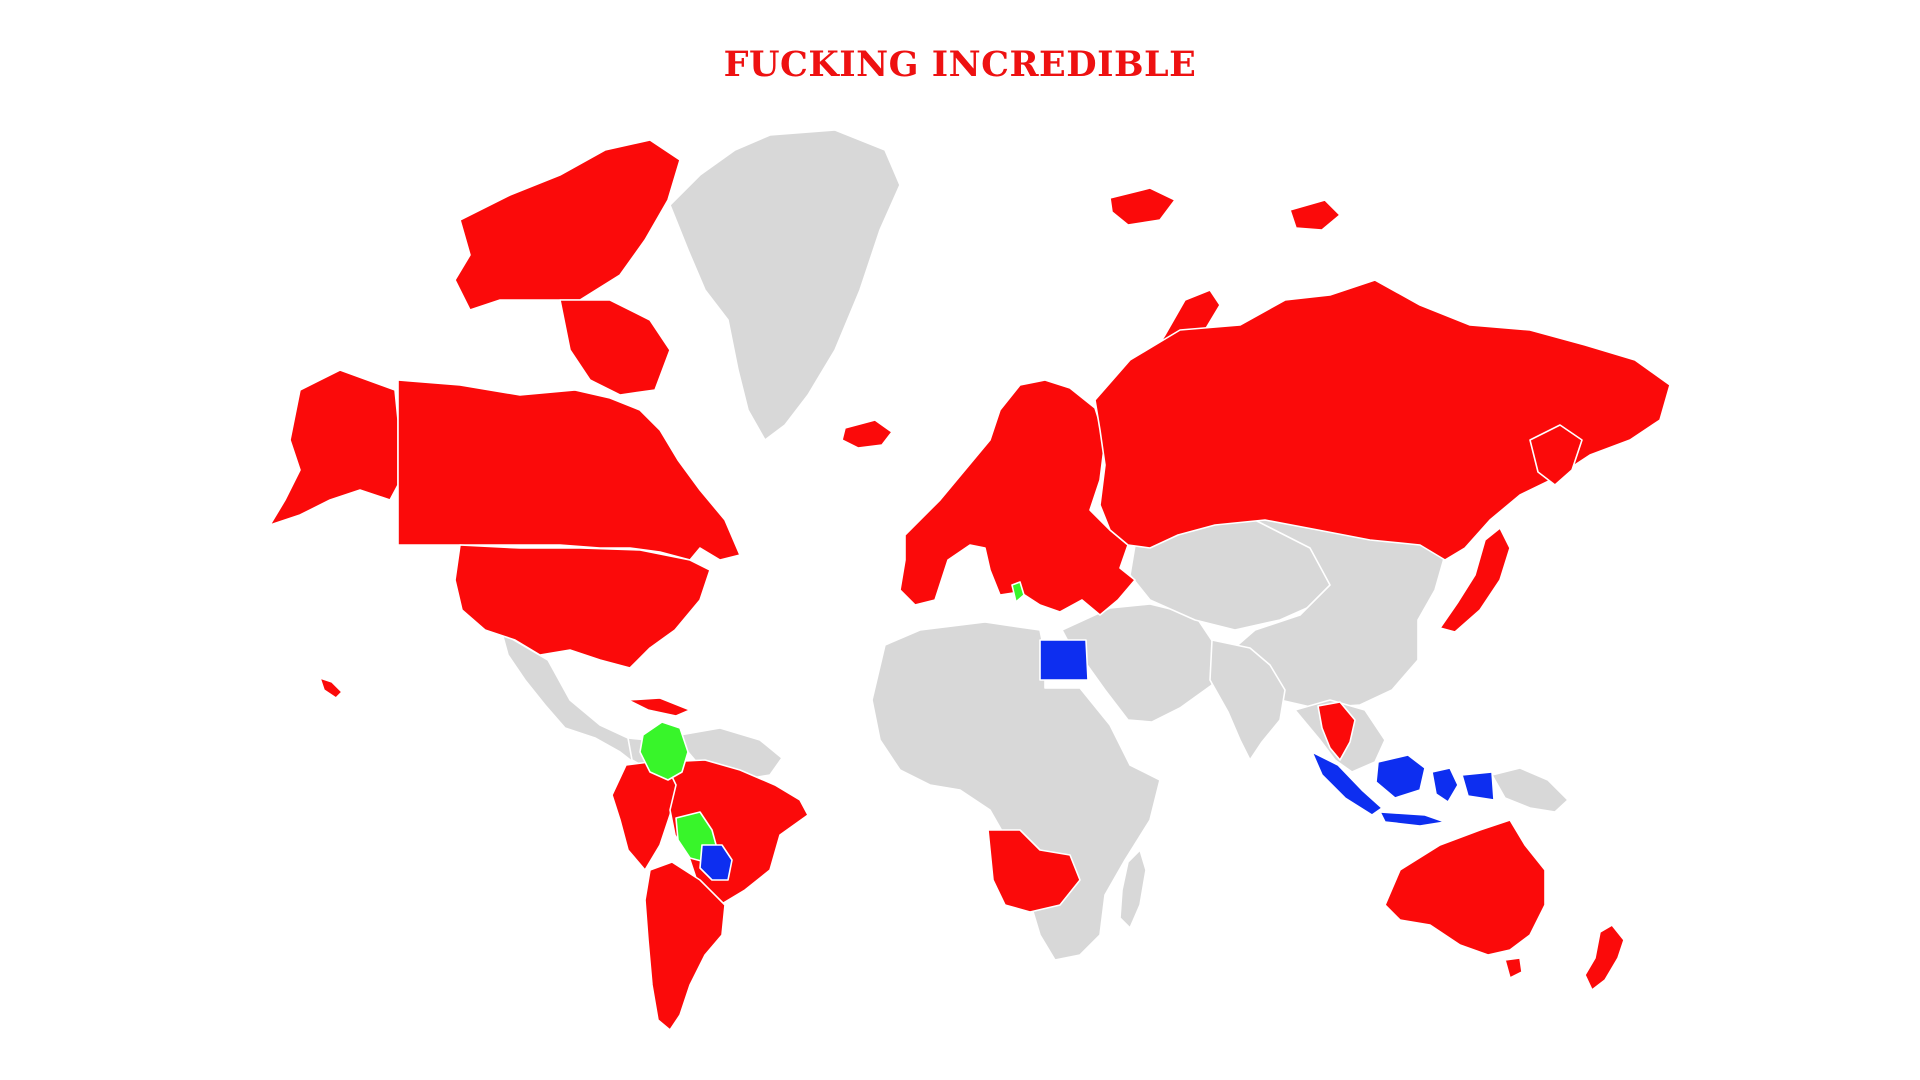 Image resolution: width=1920 pixels, height=1080 pixels. Describe the element at coordinates (685, 946) in the screenshot. I see `chile-argentina` at that location.